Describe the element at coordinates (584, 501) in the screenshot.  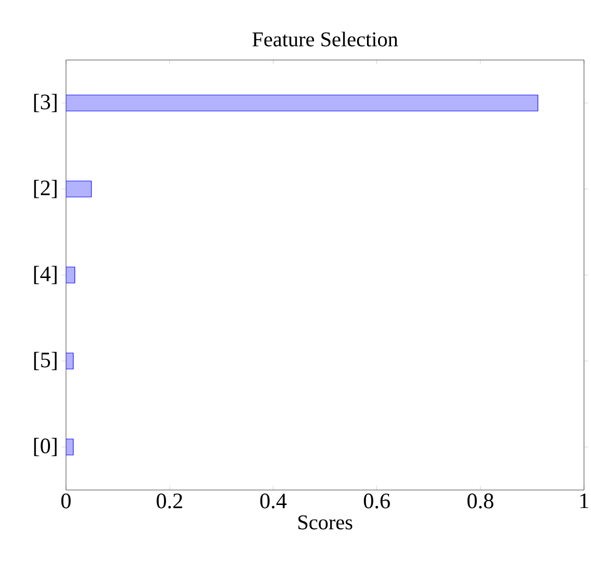
I see `x-tick-label: 1` at that location.